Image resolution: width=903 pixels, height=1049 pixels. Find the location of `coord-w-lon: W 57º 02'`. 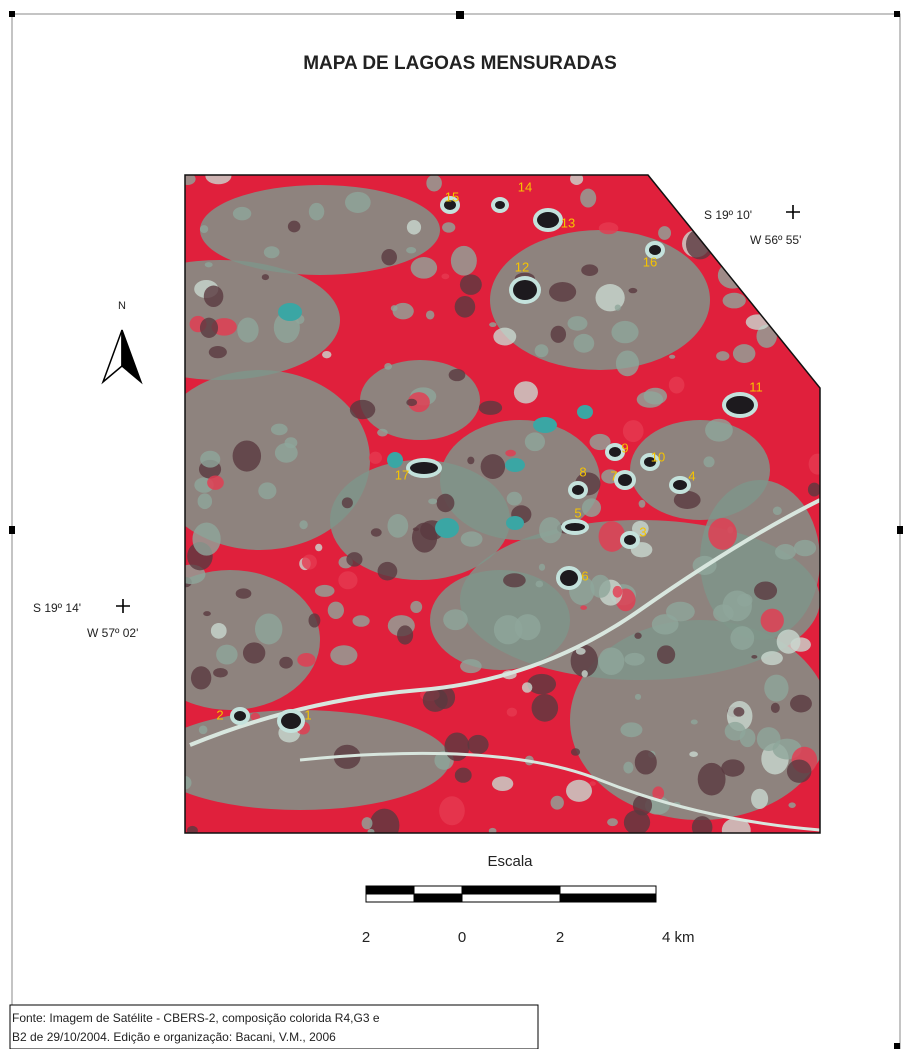

coord-w-lon: W 57º 02' is located at coordinates (112, 633).